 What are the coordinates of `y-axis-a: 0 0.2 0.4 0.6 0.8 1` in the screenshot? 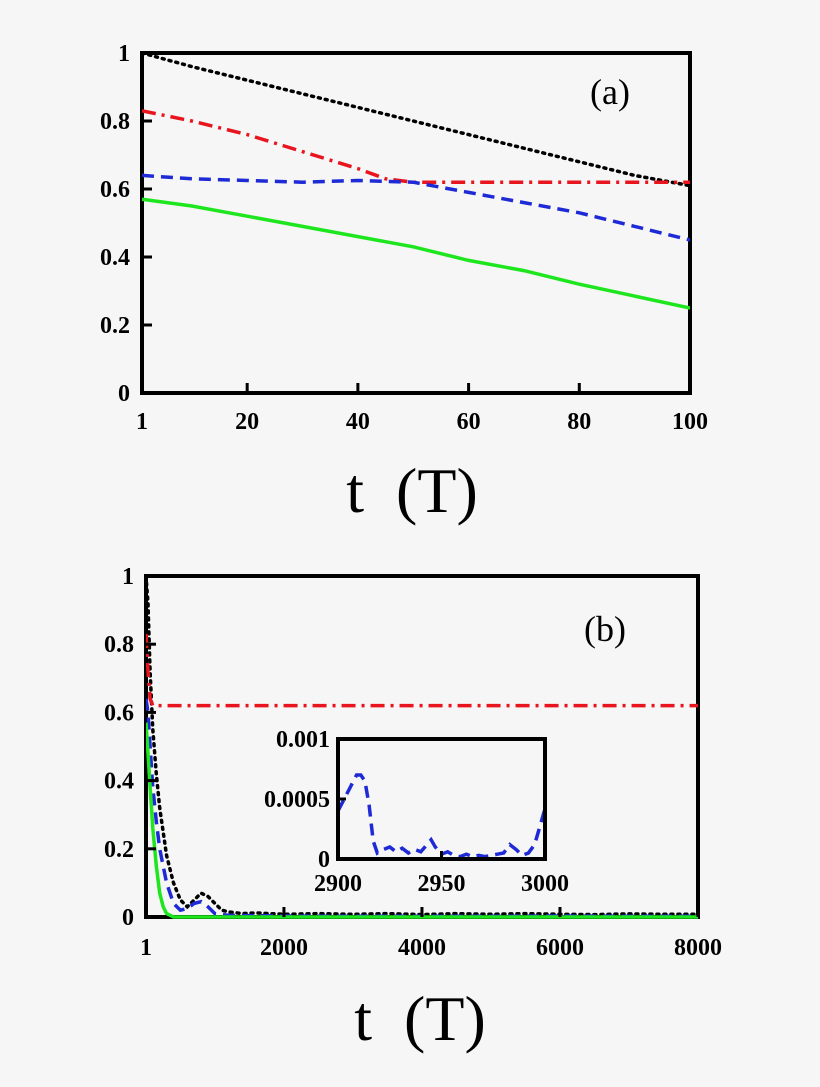 It's located at (126, 224).